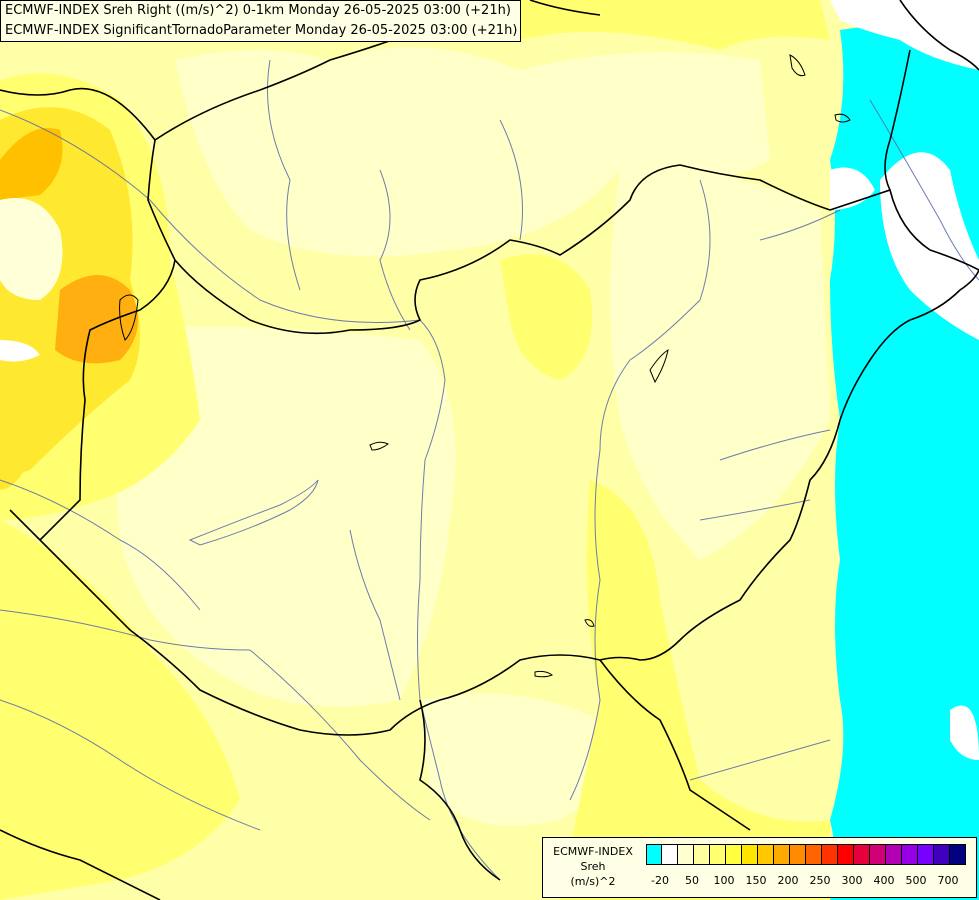 This screenshot has width=979, height=900. Describe the element at coordinates (724, 880) in the screenshot. I see `legend-tick-label: 100` at that location.